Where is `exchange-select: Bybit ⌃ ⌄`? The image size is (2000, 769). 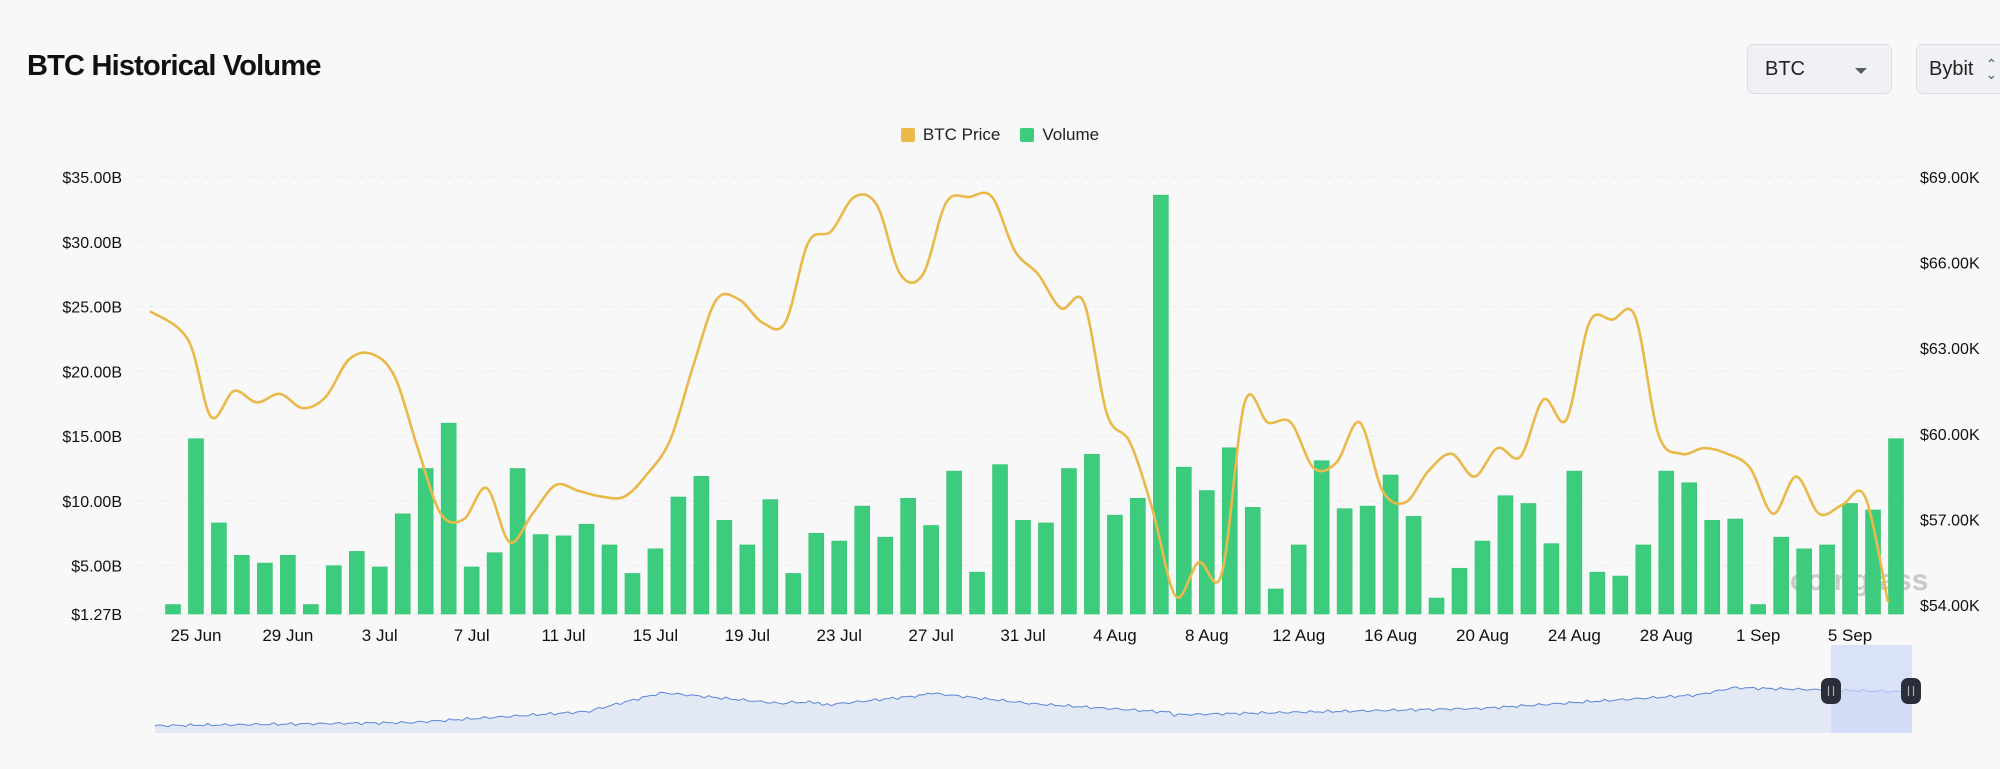 exchange-select: Bybit ⌃ ⌄ is located at coordinates (1958, 69).